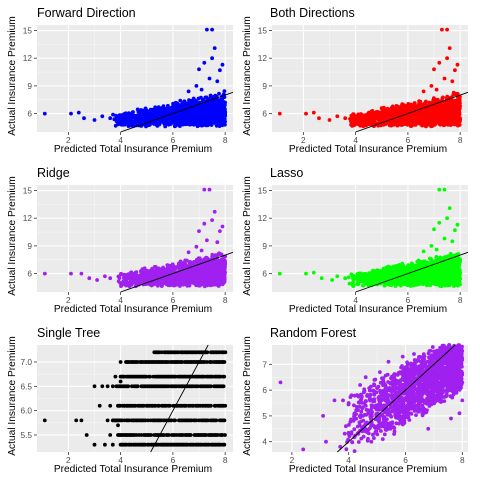 This screenshot has width=480, height=480. Describe the element at coordinates (460, 140) in the screenshot. I see `x-tick-label: 8` at that location.